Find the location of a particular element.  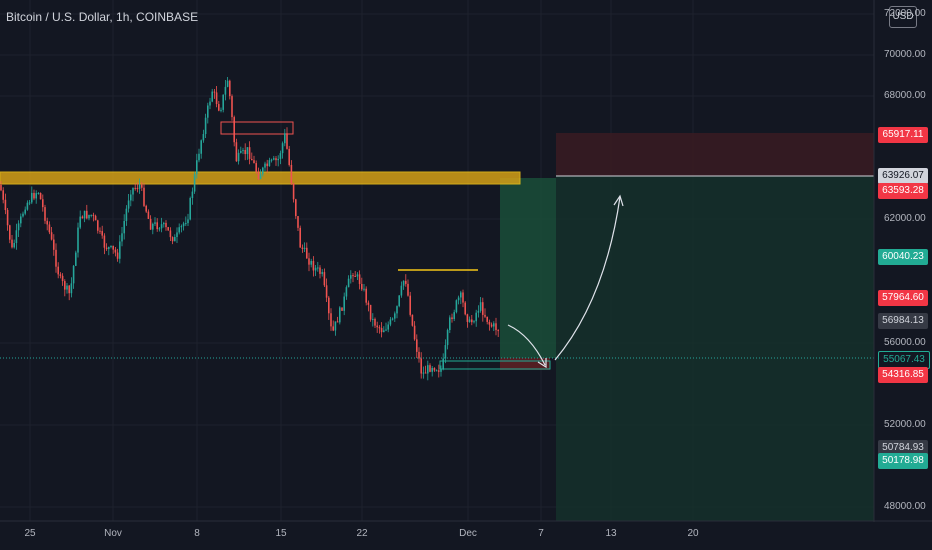

y-tick-label: 48000.00 is located at coordinates (905, 506).